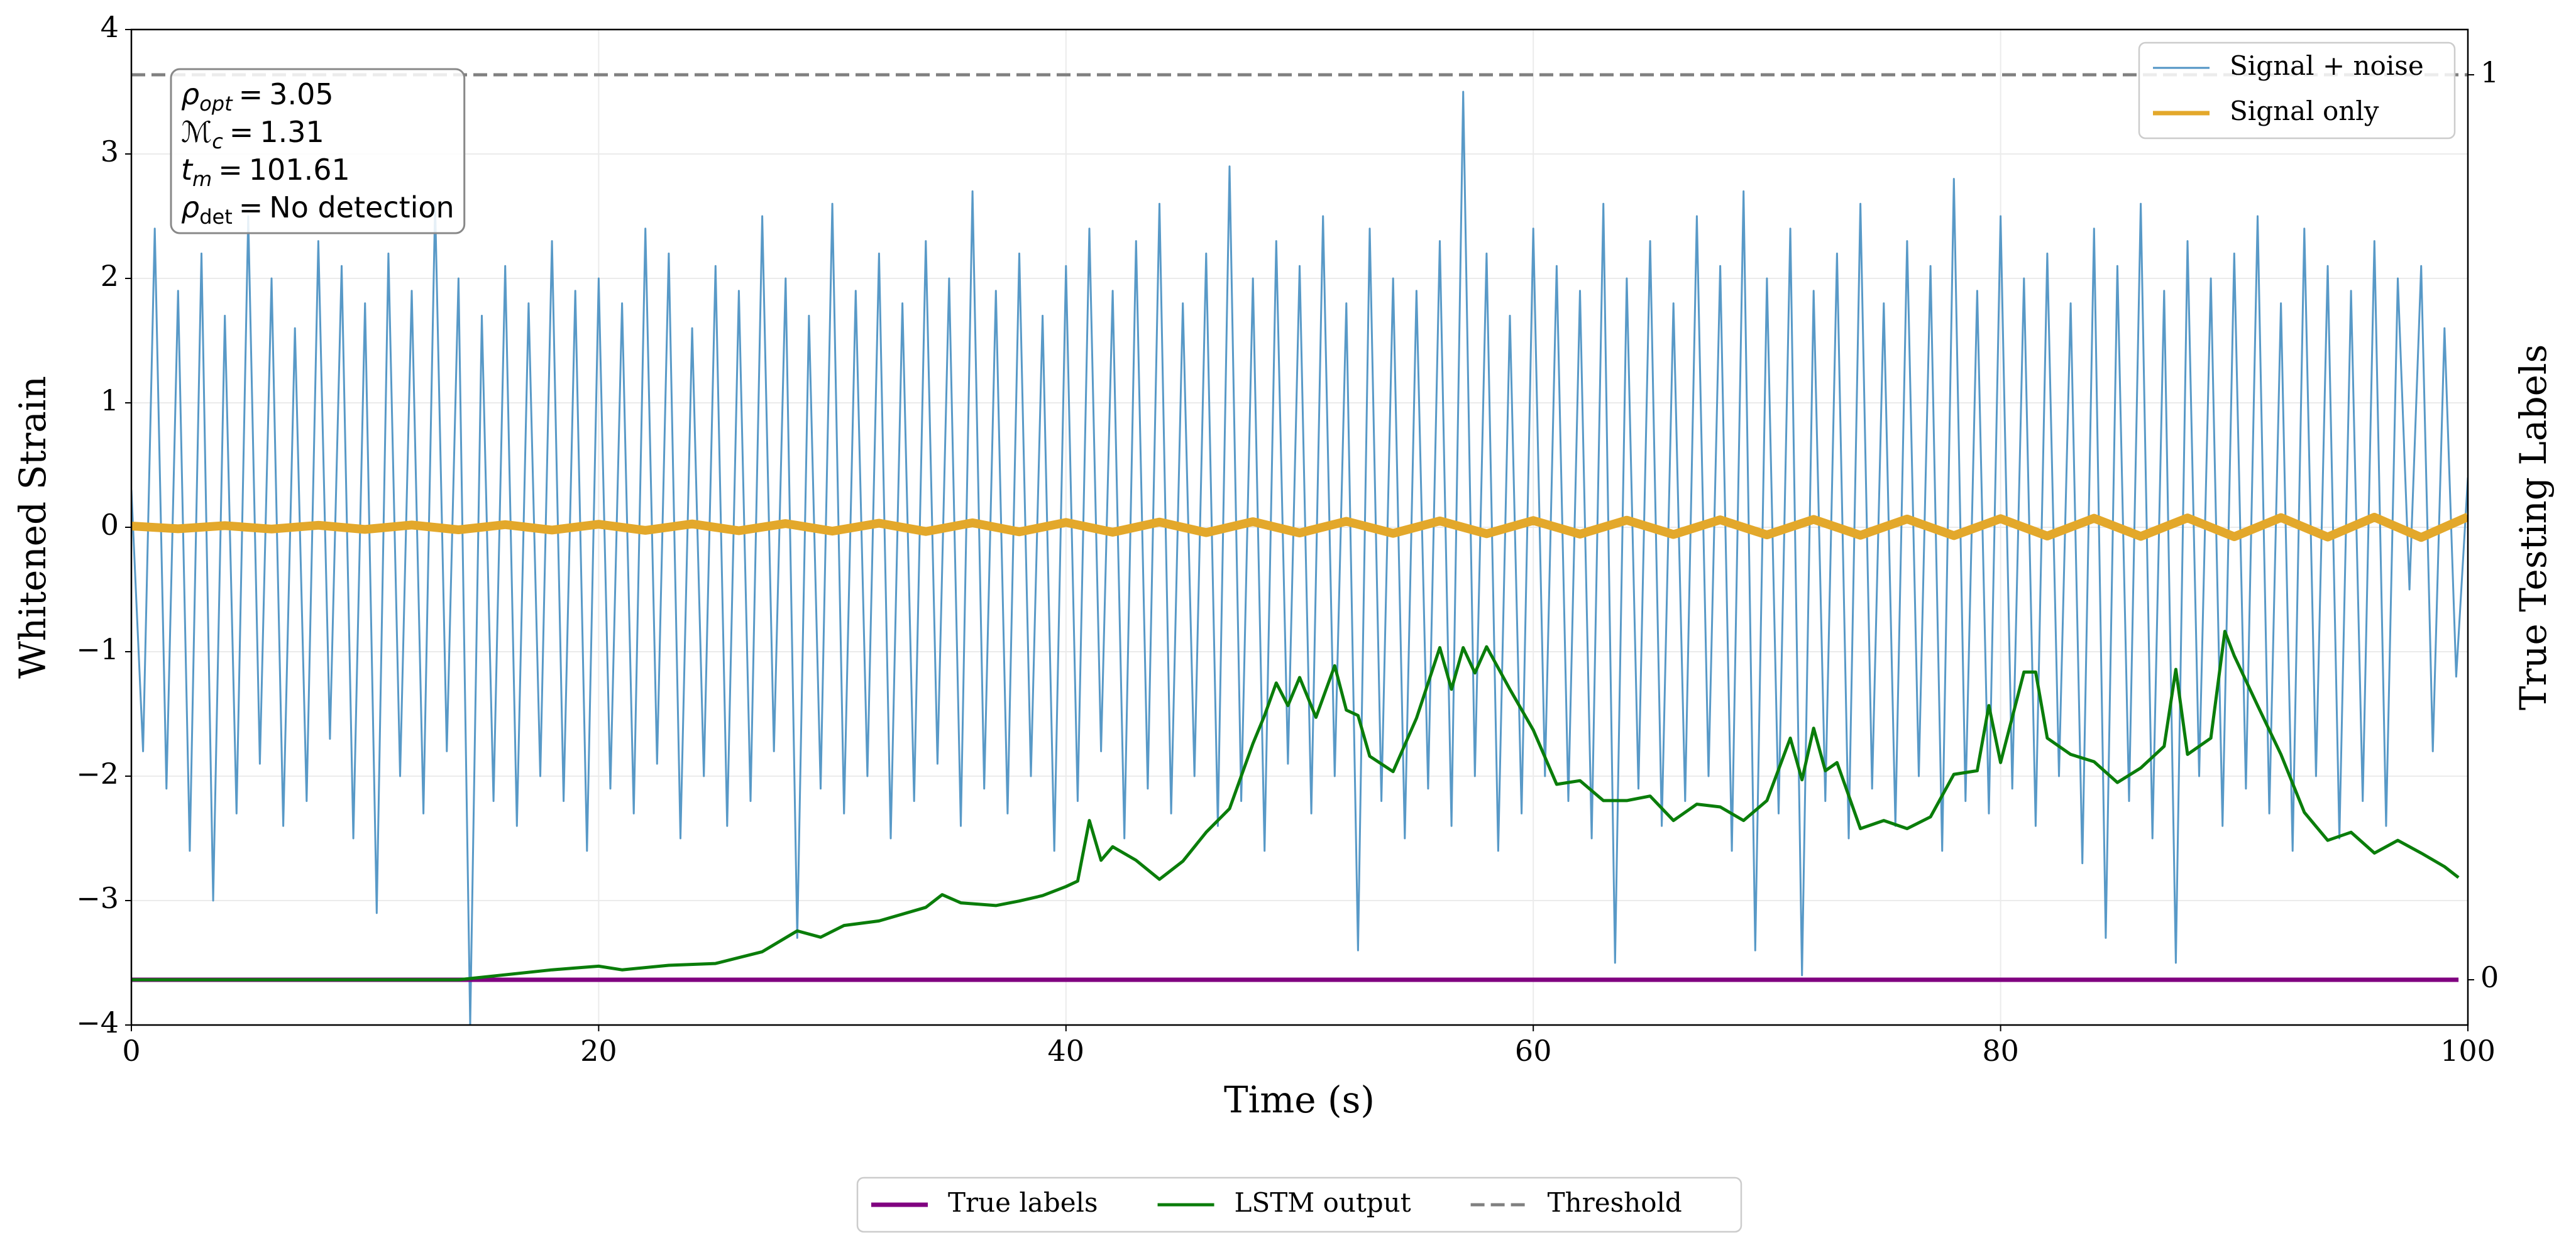  What do you see at coordinates (1533, 1051) in the screenshot?
I see `x-tick-label: 60` at bounding box center [1533, 1051].